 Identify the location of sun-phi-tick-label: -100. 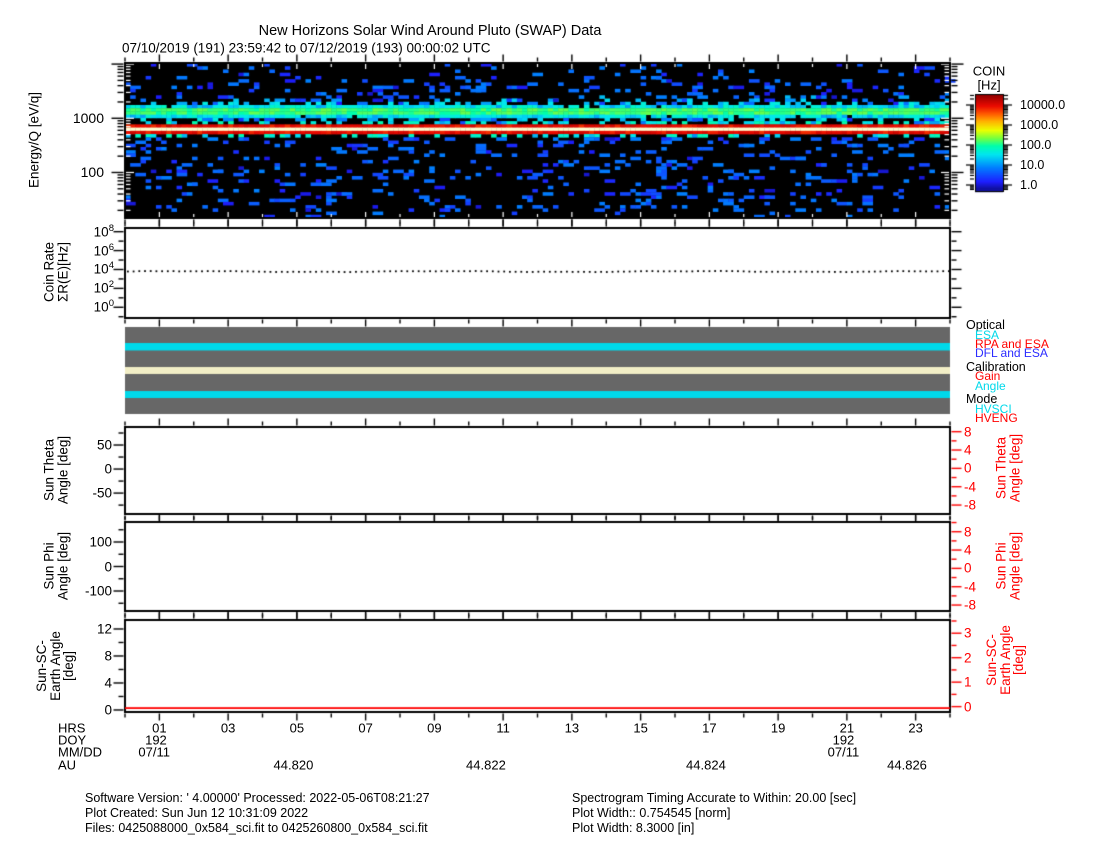
(98, 591).